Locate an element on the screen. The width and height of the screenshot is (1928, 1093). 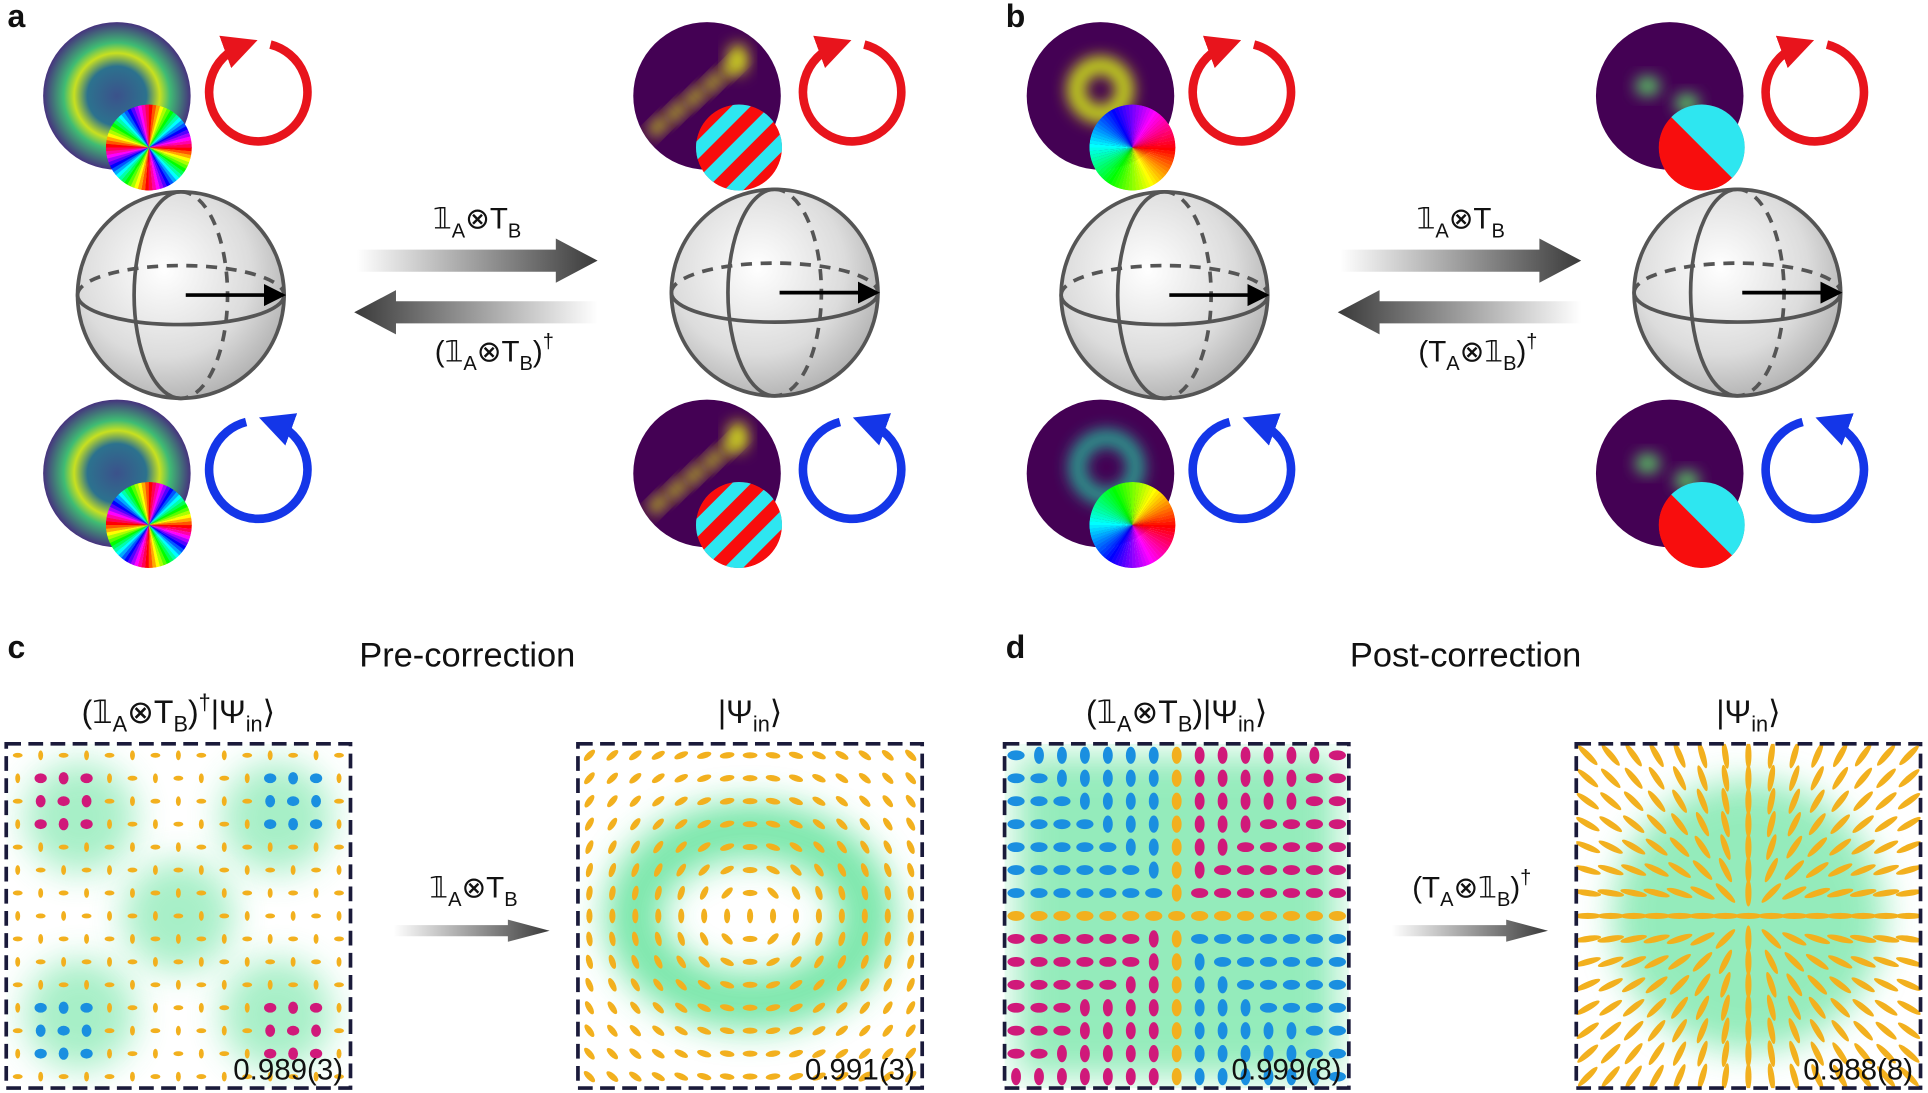
label-part: (𝟙 is located at coordinates (97, 712).